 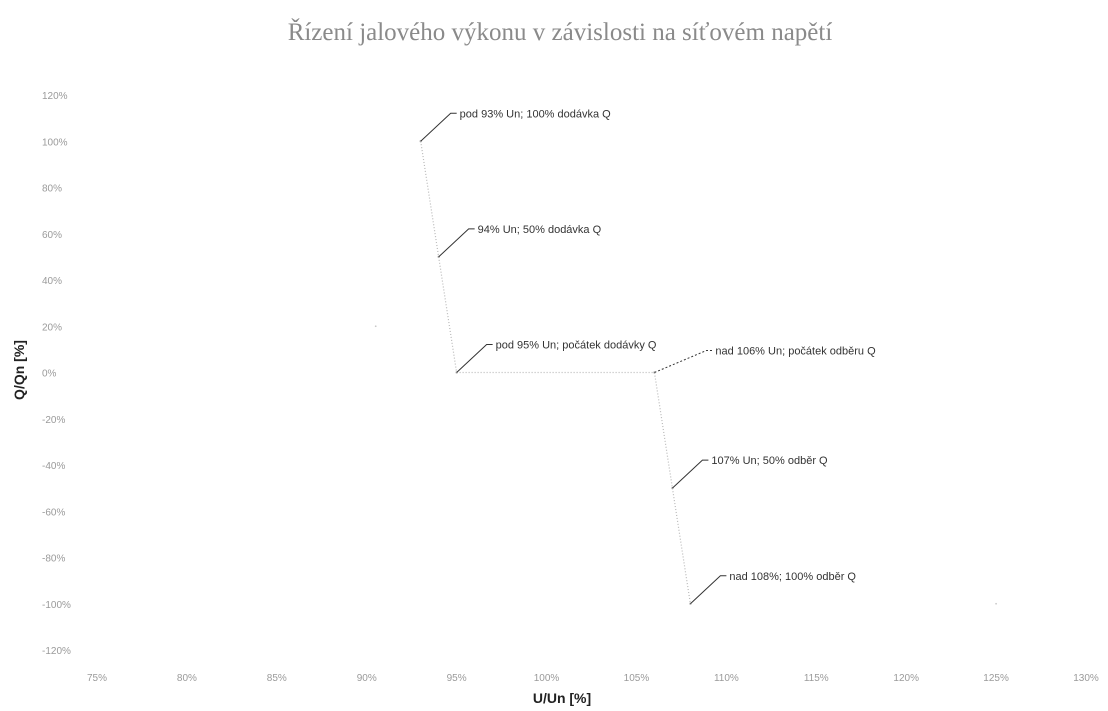 What do you see at coordinates (19, 370) in the screenshot?
I see `y-axis-label: Q/Qn [%]` at bounding box center [19, 370].